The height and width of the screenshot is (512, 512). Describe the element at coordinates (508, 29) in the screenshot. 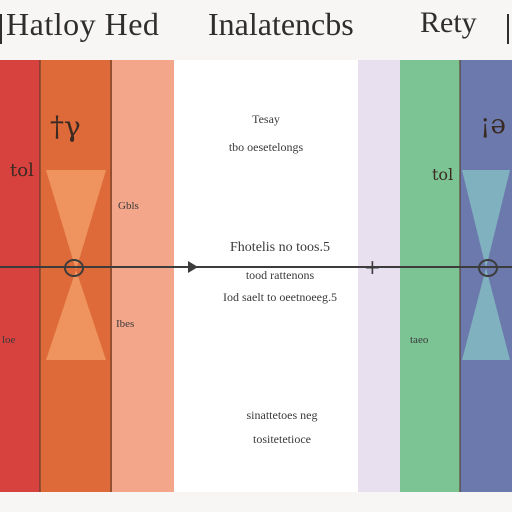

I see `title-tick-right` at that location.